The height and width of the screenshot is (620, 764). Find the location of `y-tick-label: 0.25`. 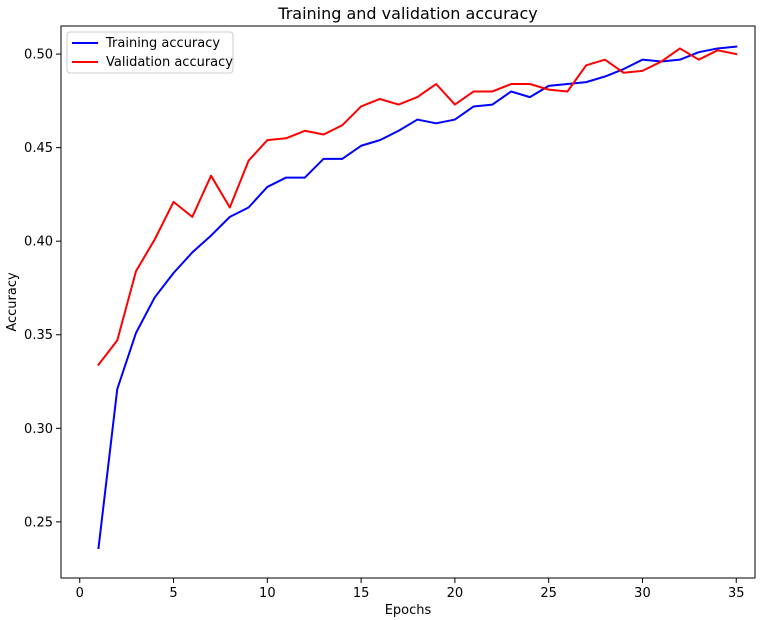

y-tick-label: 0.25 is located at coordinates (38, 522).